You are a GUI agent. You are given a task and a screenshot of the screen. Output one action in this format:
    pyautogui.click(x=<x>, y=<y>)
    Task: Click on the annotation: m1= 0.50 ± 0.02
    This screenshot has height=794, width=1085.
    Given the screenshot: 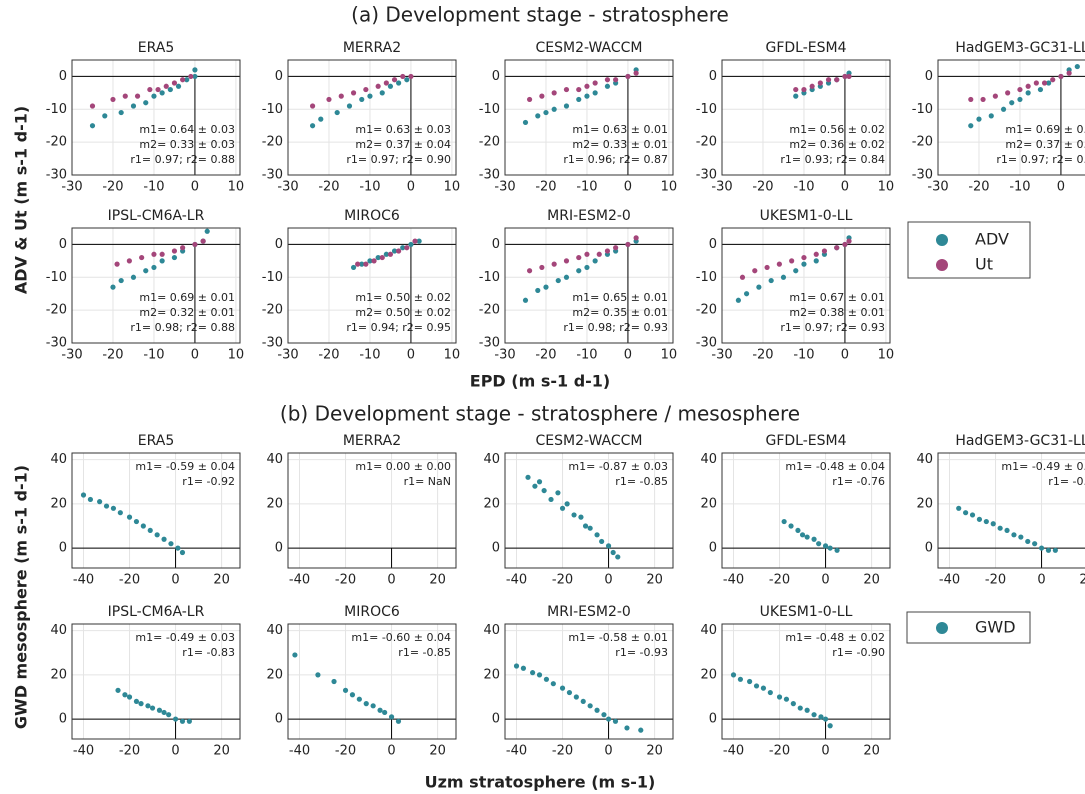 What is the action you would take?
    pyautogui.click(x=403, y=297)
    